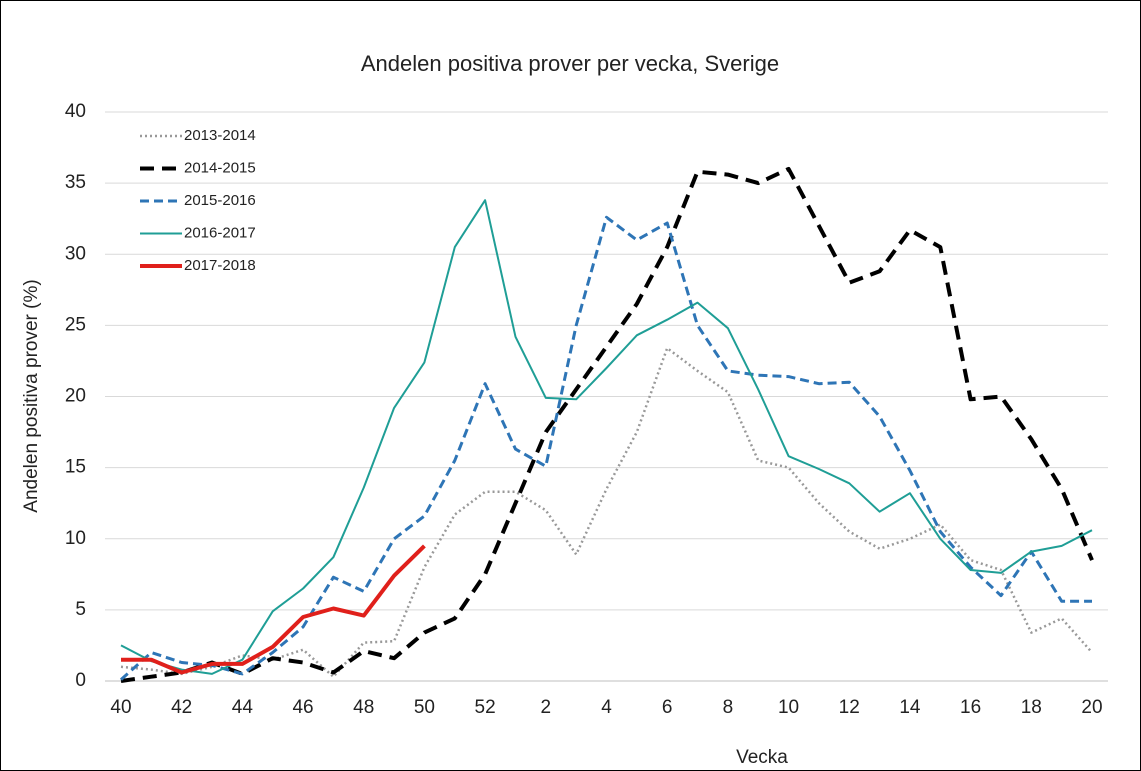 Image resolution: width=1141 pixels, height=771 pixels. What do you see at coordinates (485, 707) in the screenshot?
I see `x-tick-label: 52` at bounding box center [485, 707].